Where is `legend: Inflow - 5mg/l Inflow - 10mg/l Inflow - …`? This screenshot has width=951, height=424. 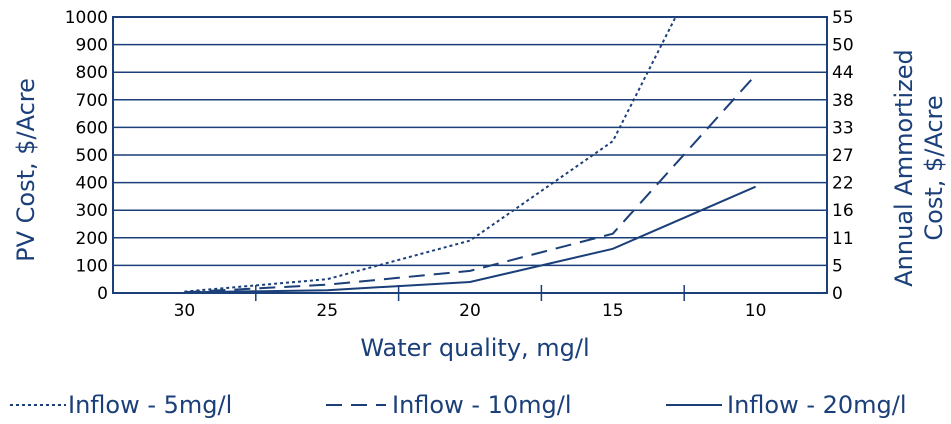
legend: Inflow - 5mg/l Inflow - 10mg/l Inflow - … is located at coordinates (458, 405).